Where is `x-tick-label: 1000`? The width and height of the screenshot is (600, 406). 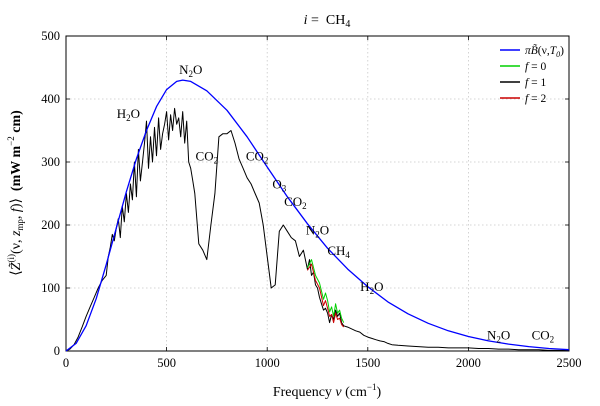 x-tick-label: 1000 is located at coordinates (267, 363).